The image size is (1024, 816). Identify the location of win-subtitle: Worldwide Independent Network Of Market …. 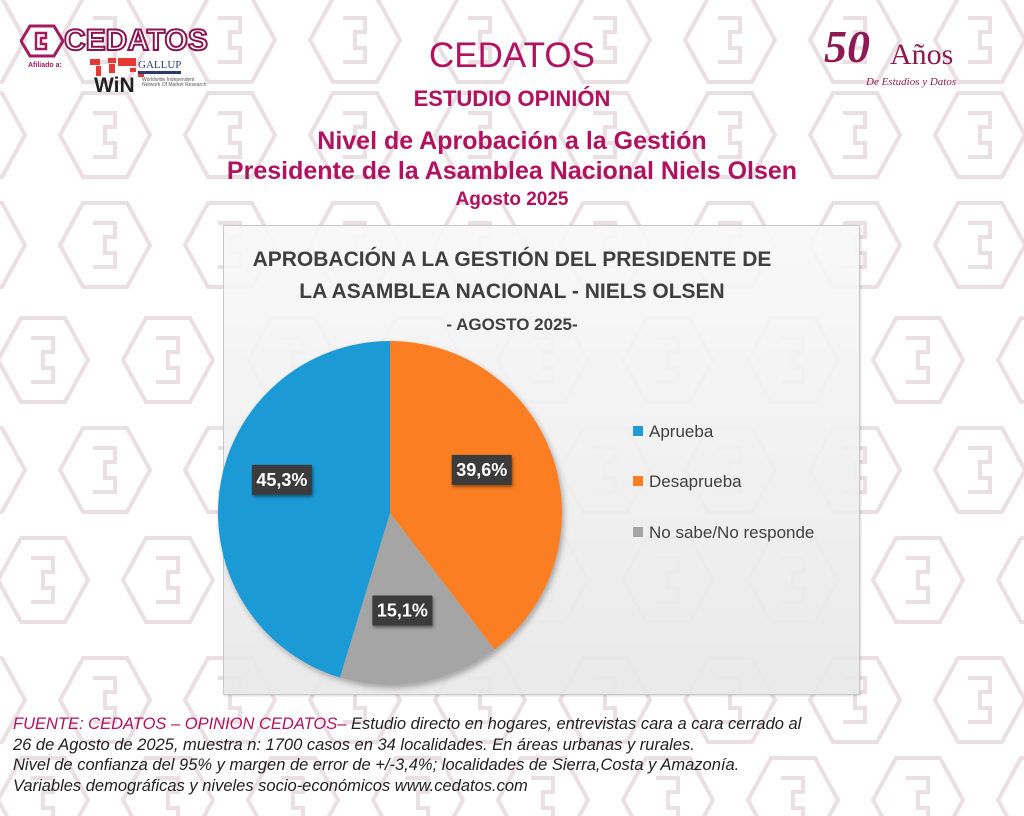
(174, 82).